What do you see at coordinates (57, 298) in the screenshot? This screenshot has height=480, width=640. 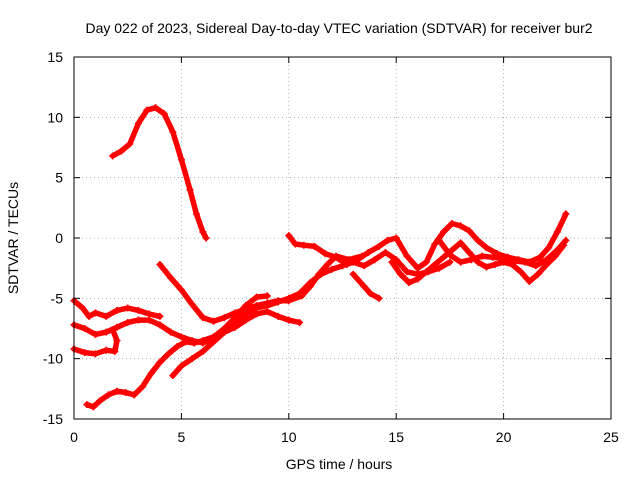 I see `y-tick-label: -5` at bounding box center [57, 298].